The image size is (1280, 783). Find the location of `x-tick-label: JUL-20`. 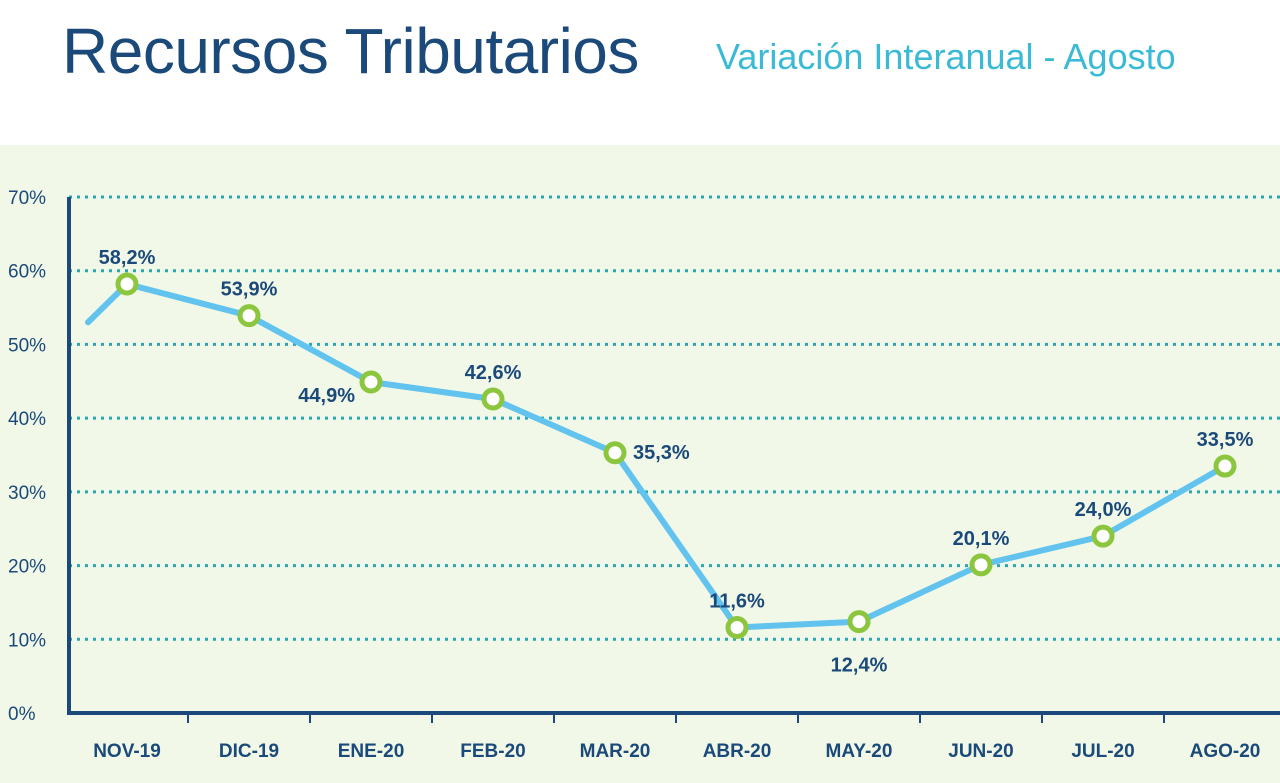

x-tick-label: JUL-20 is located at coordinates (1102, 751).